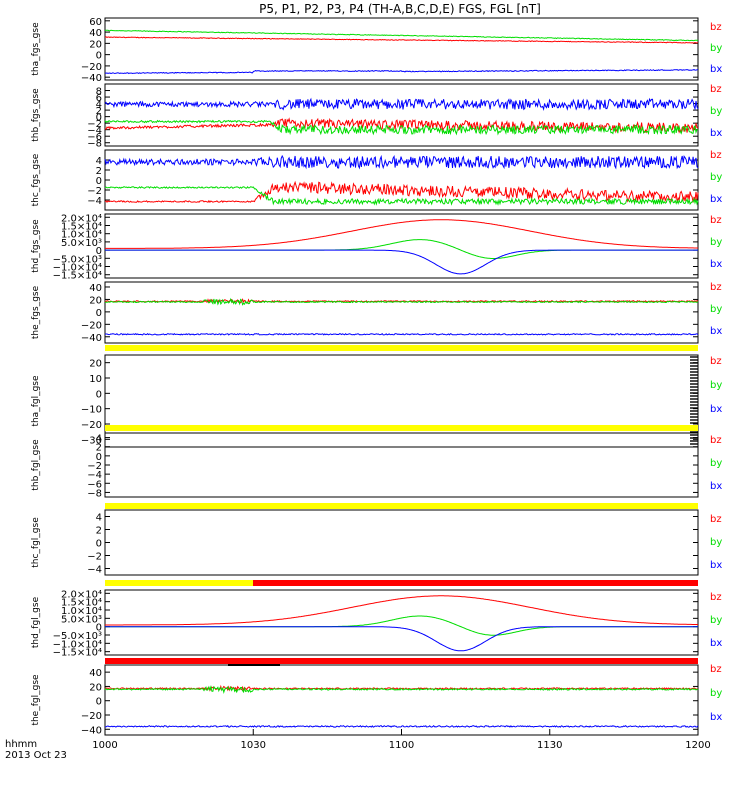 This screenshot has width=750, height=800. What do you see at coordinates (36, 312) in the screenshot?
I see `y-axis-label: the_fgs_gse` at bounding box center [36, 312].